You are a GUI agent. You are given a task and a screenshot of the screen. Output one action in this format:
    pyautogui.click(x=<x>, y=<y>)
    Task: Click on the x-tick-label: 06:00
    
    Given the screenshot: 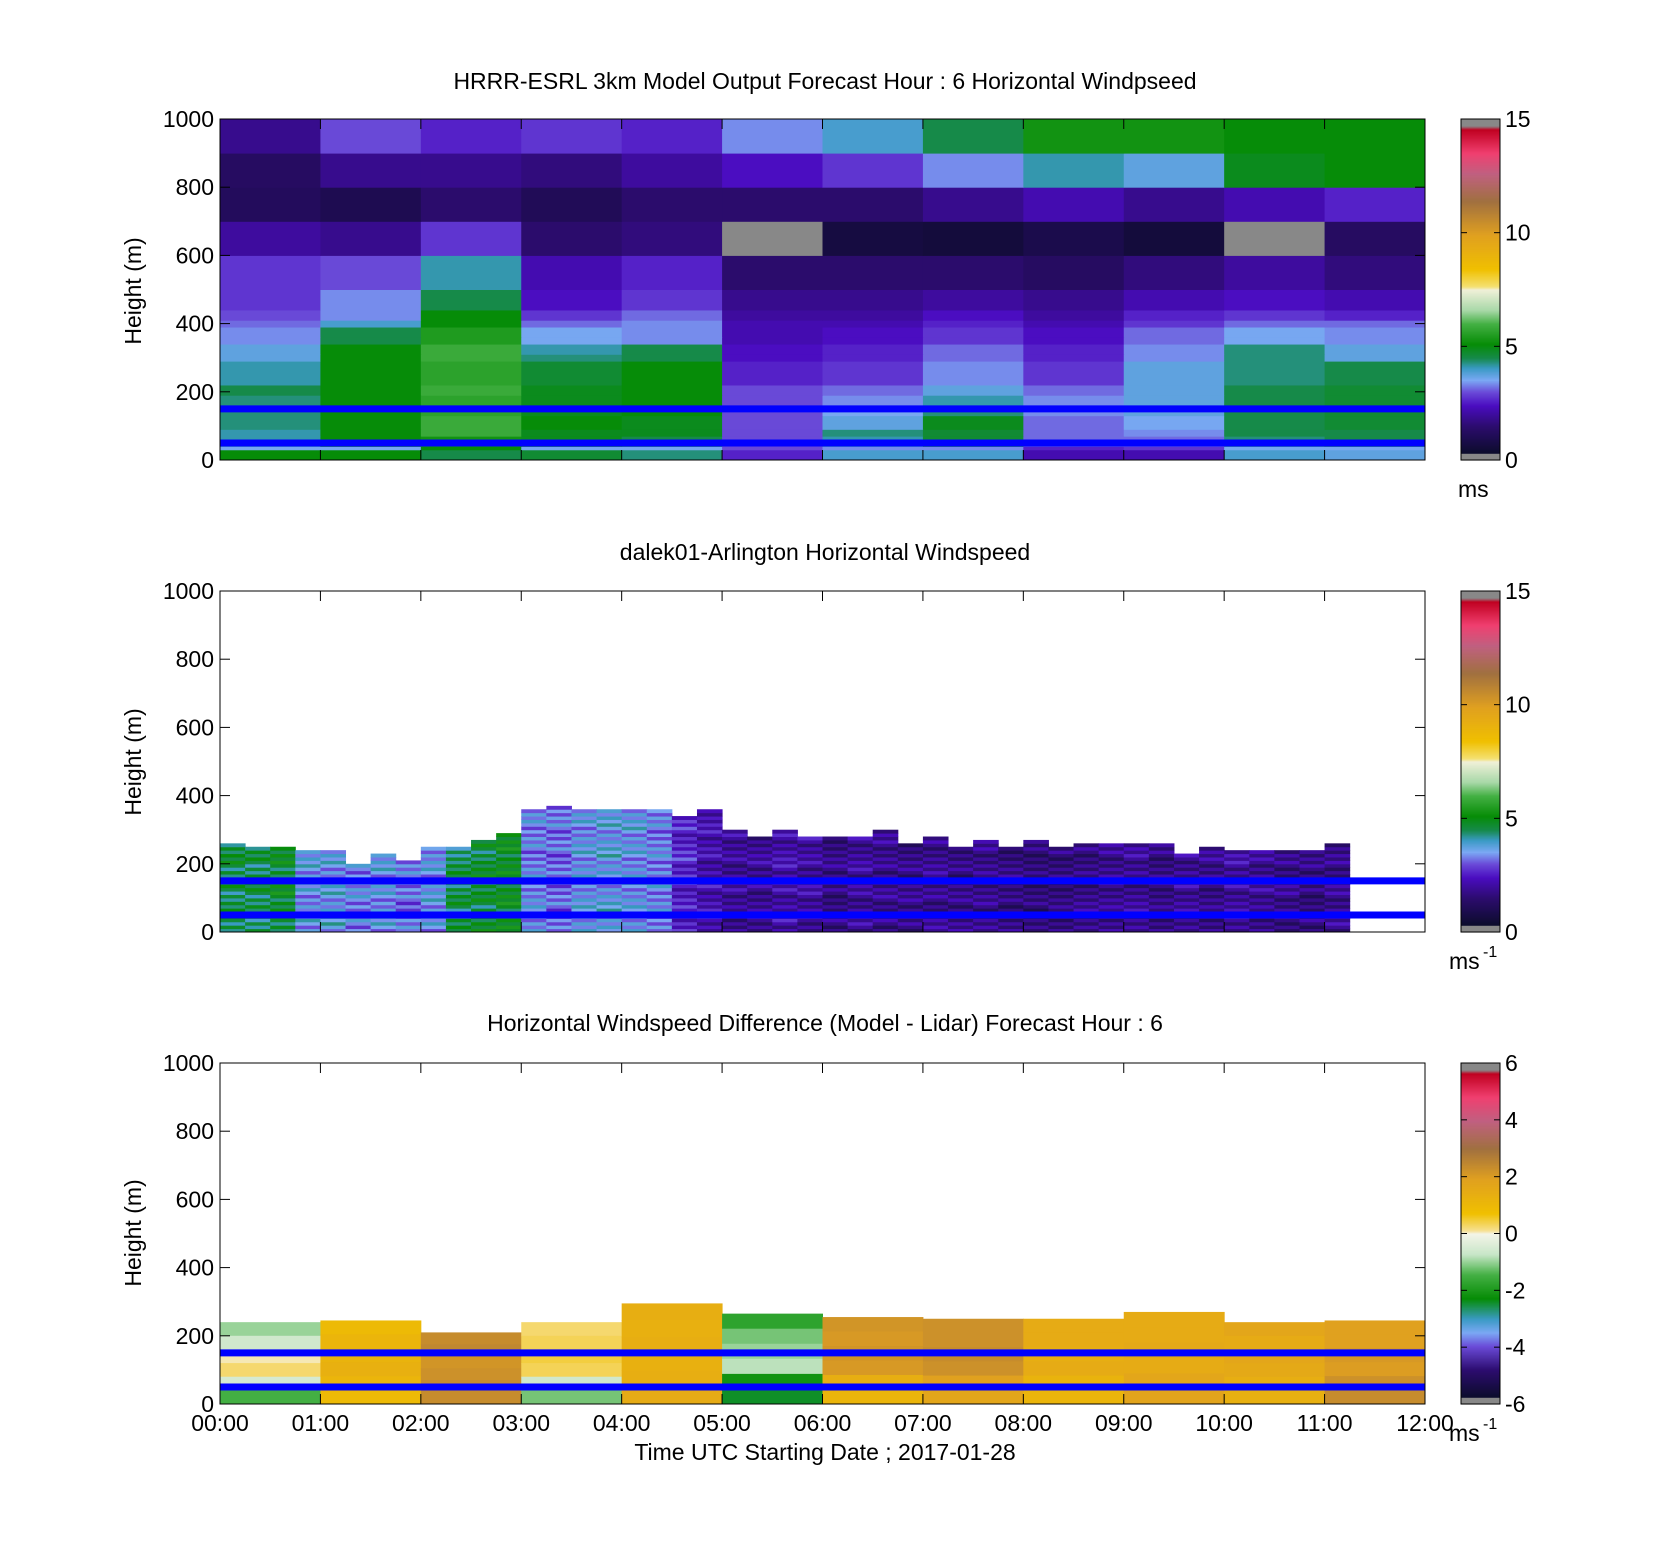 What is the action you would take?
    pyautogui.click(x=823, y=1423)
    